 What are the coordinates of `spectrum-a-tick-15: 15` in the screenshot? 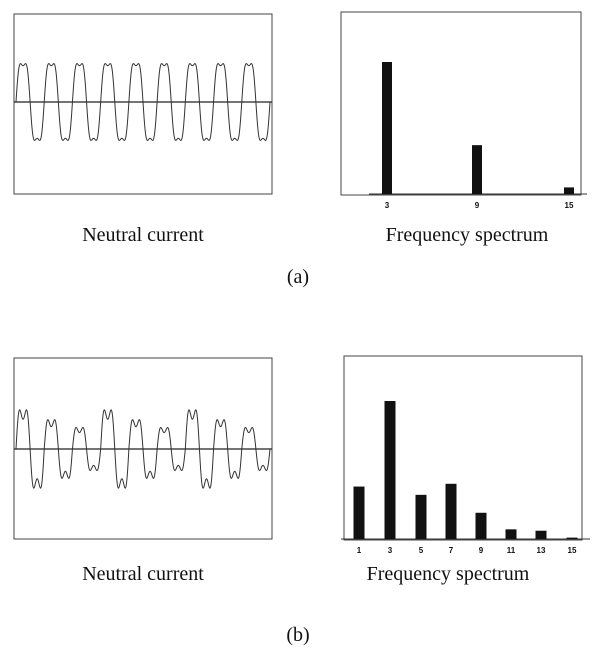 It's located at (569, 205).